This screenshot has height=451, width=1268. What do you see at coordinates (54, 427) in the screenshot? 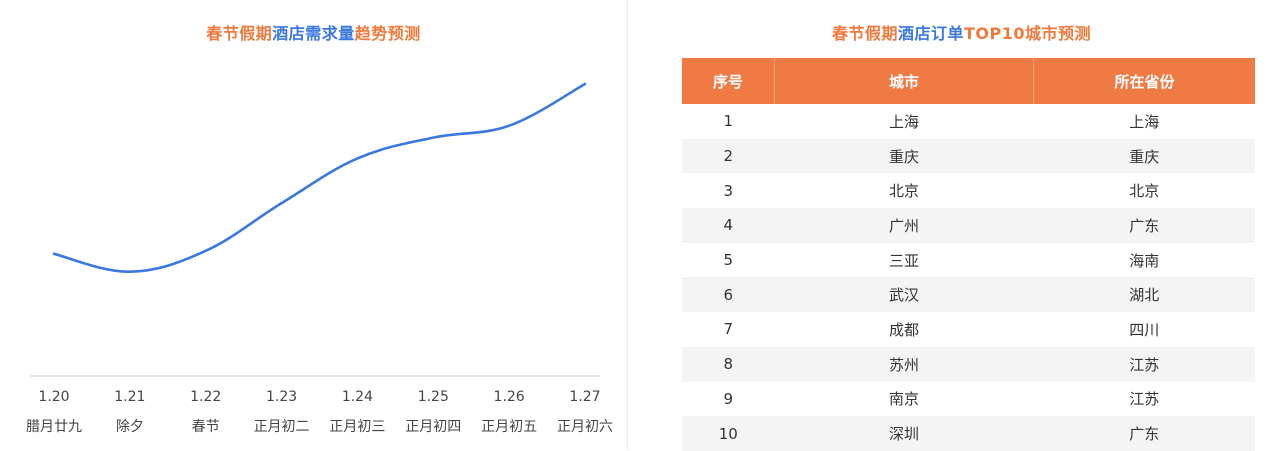
I see `x-category-label: 腊月廿九` at bounding box center [54, 427].